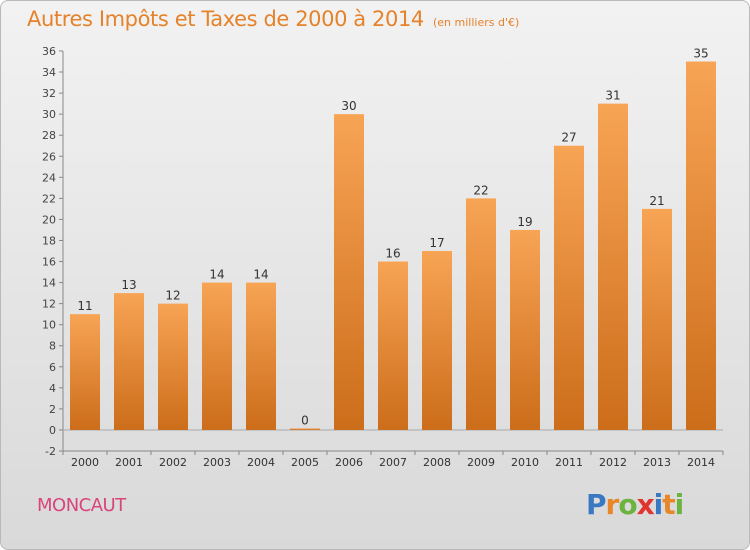 The height and width of the screenshot is (550, 750). What do you see at coordinates (85, 372) in the screenshot?
I see `bar-2000` at bounding box center [85, 372].